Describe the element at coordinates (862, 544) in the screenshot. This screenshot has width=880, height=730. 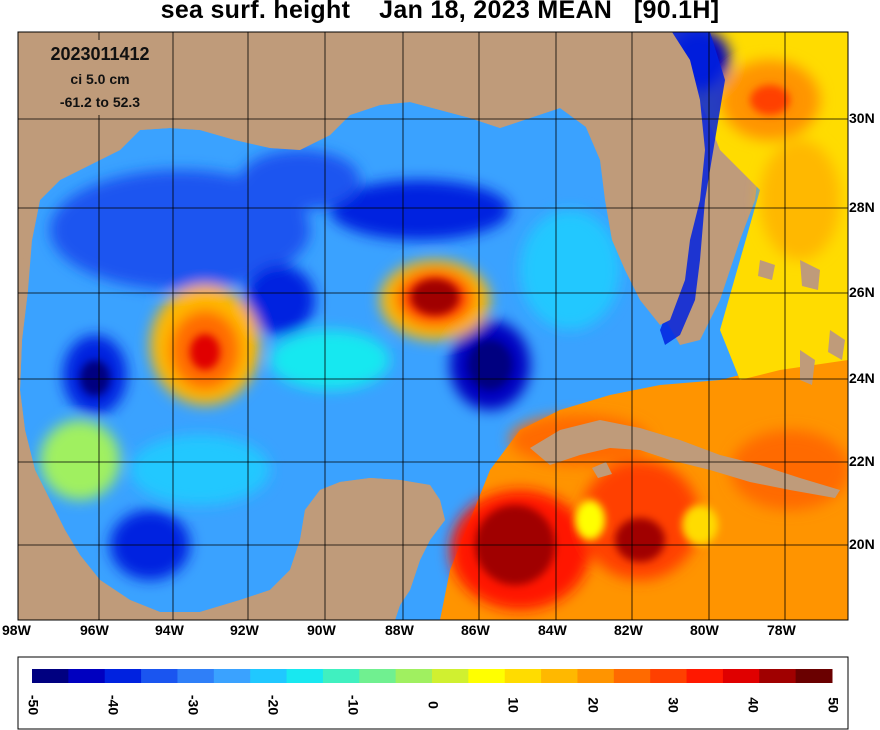
I see `lat-label-20n: 20N` at that location.